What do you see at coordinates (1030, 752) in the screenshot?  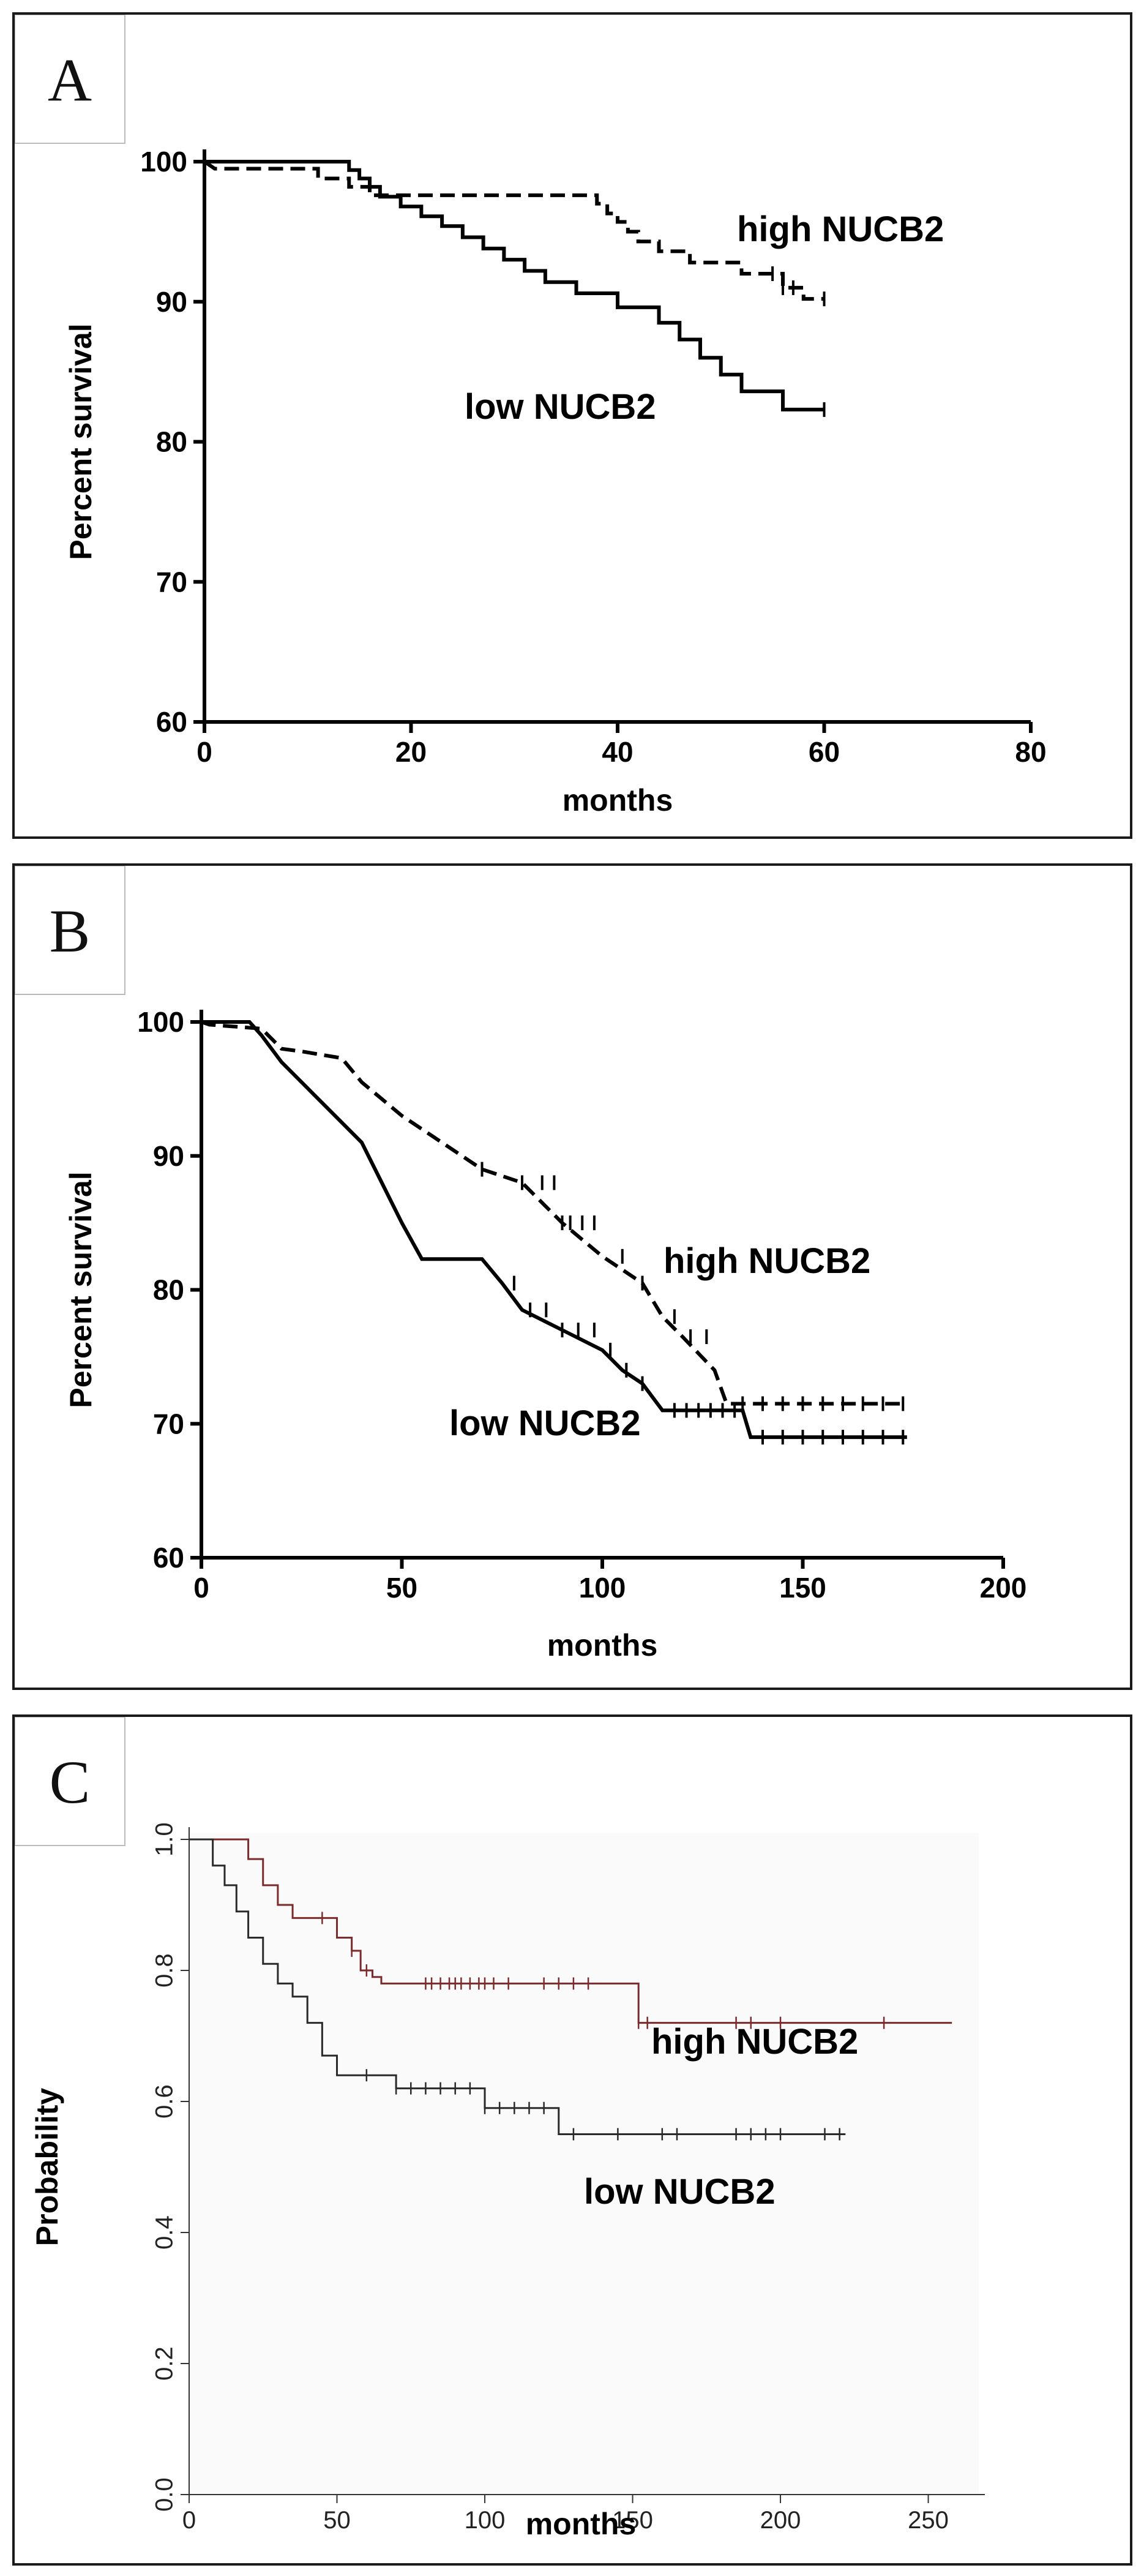 I see `x-tick-label: 80` at bounding box center [1030, 752].